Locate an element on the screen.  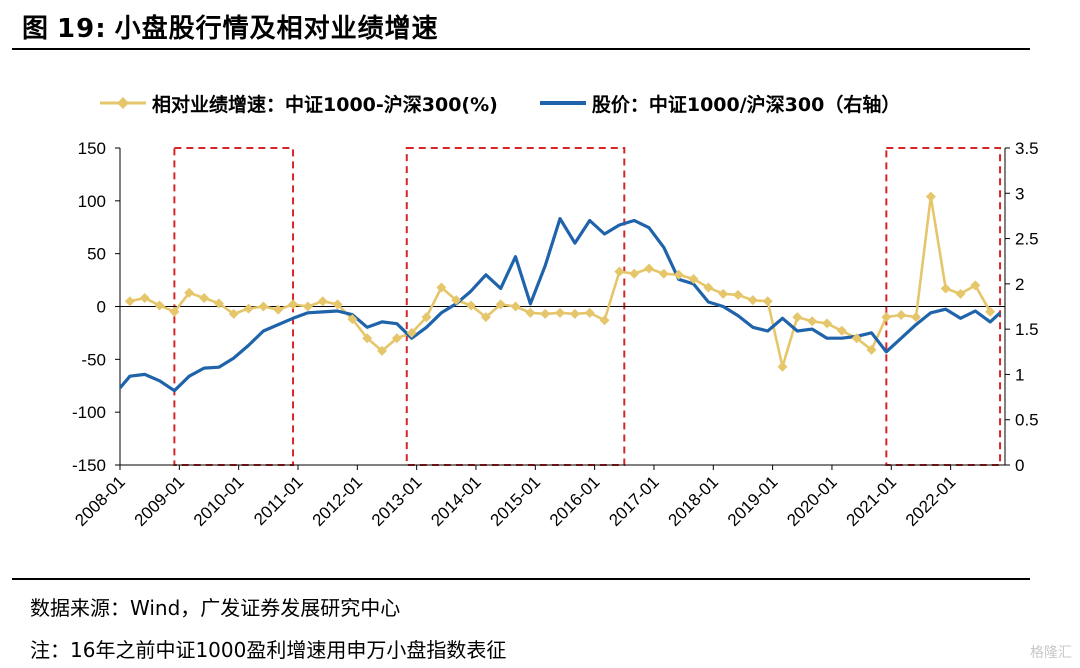
x-tick-label: 2013-01 is located at coordinates (397, 501).